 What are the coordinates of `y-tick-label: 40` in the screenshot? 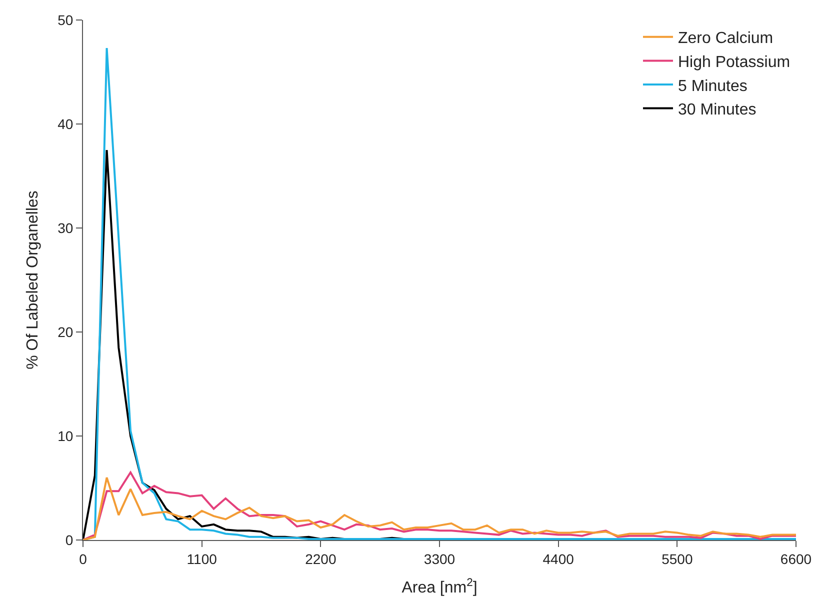 It's located at (66, 124).